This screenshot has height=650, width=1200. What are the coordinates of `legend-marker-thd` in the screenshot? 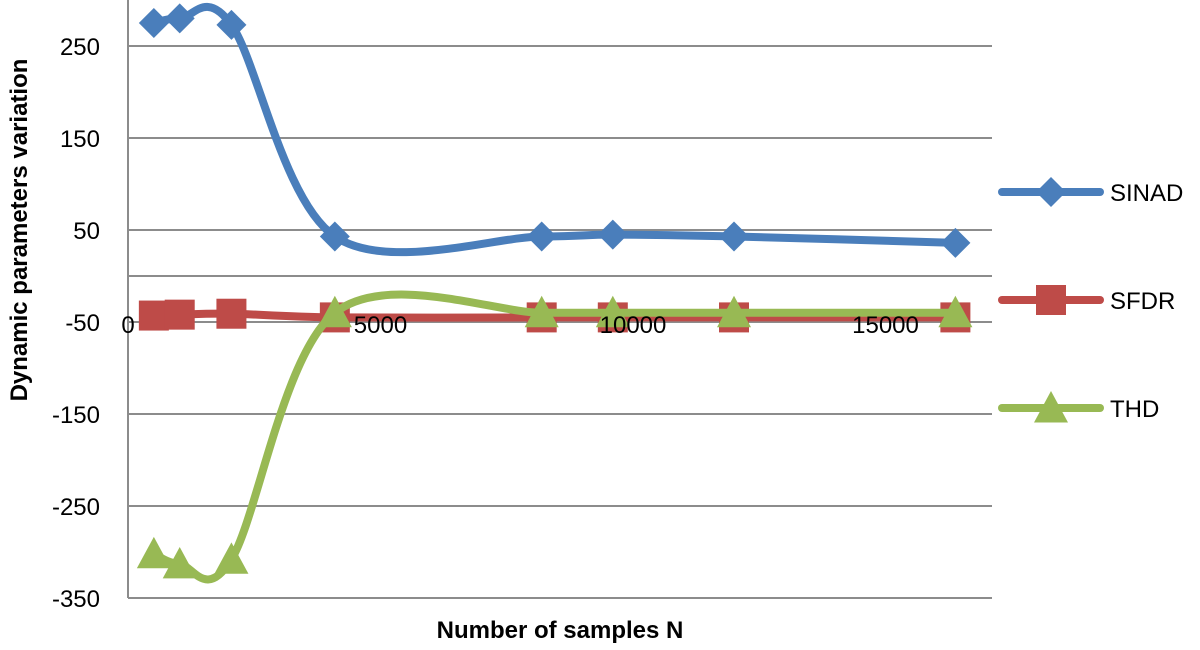 It's located at (1051, 407).